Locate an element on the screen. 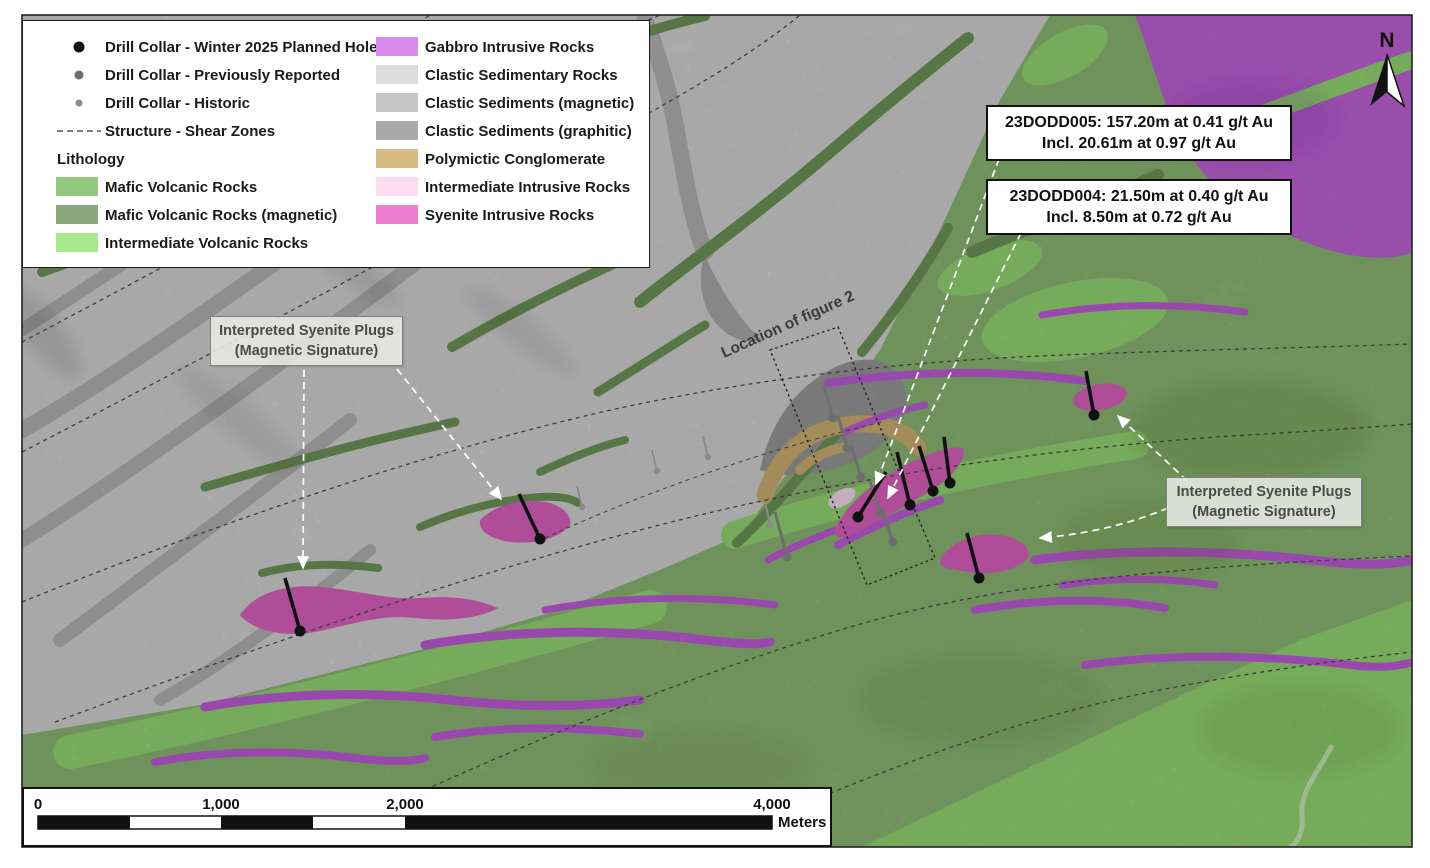 This screenshot has height=868, width=1430. legend-item-gabbro: Gabbro Intrusive Rocks is located at coordinates (510, 47).